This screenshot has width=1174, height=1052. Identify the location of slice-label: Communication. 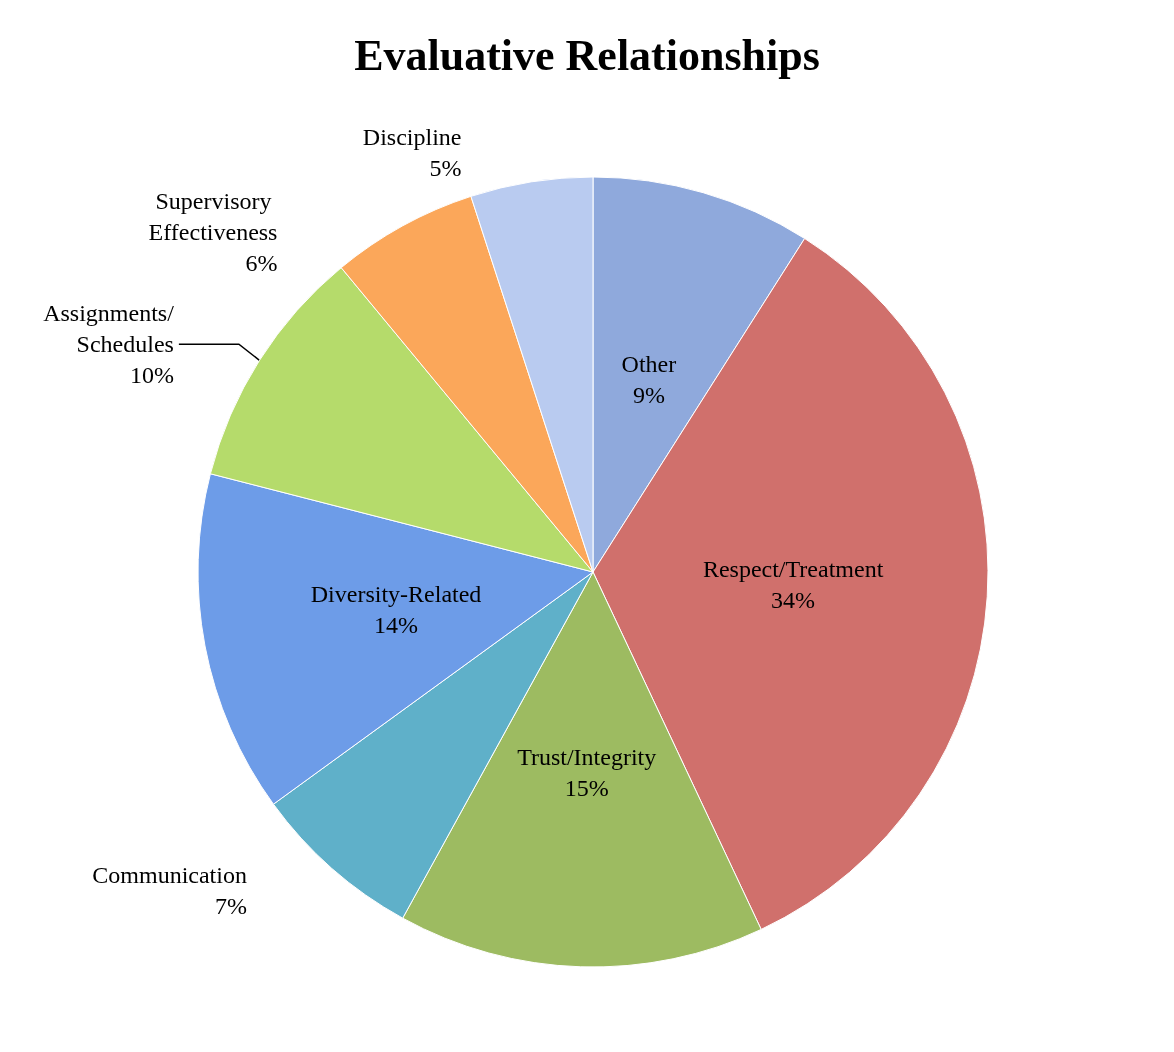
(169, 875).